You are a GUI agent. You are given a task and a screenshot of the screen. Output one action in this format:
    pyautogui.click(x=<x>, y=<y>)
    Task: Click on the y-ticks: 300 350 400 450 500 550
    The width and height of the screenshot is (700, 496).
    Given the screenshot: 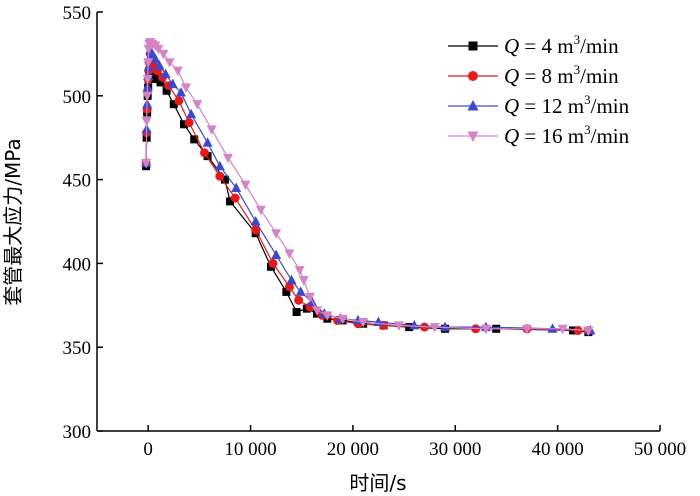 What is the action you would take?
    pyautogui.click(x=83, y=223)
    